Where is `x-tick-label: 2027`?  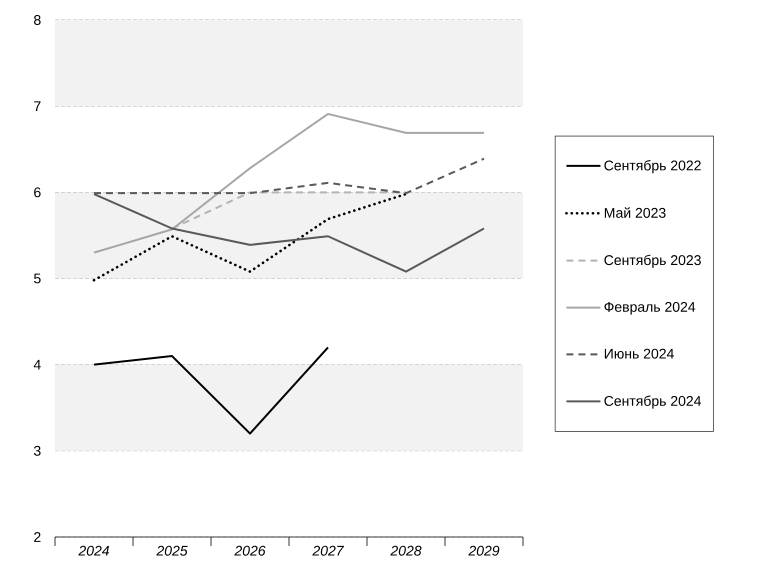 x-tick-label: 2027 is located at coordinates (328, 551).